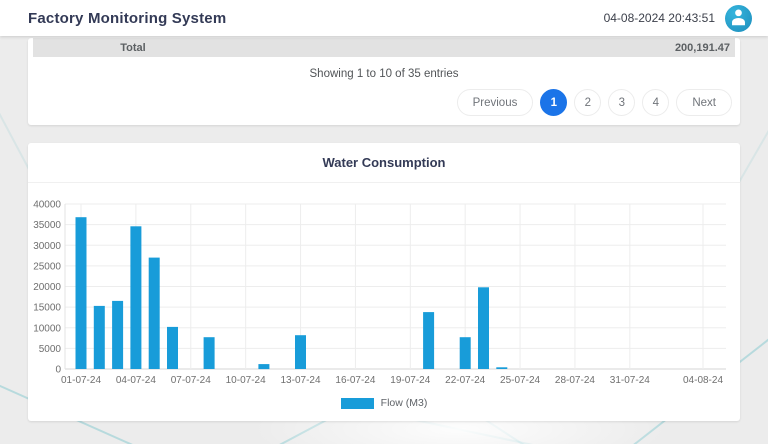 This screenshot has height=444, width=768. What do you see at coordinates (47, 308) in the screenshot?
I see `y-axis-tick-label: 15000` at bounding box center [47, 308].